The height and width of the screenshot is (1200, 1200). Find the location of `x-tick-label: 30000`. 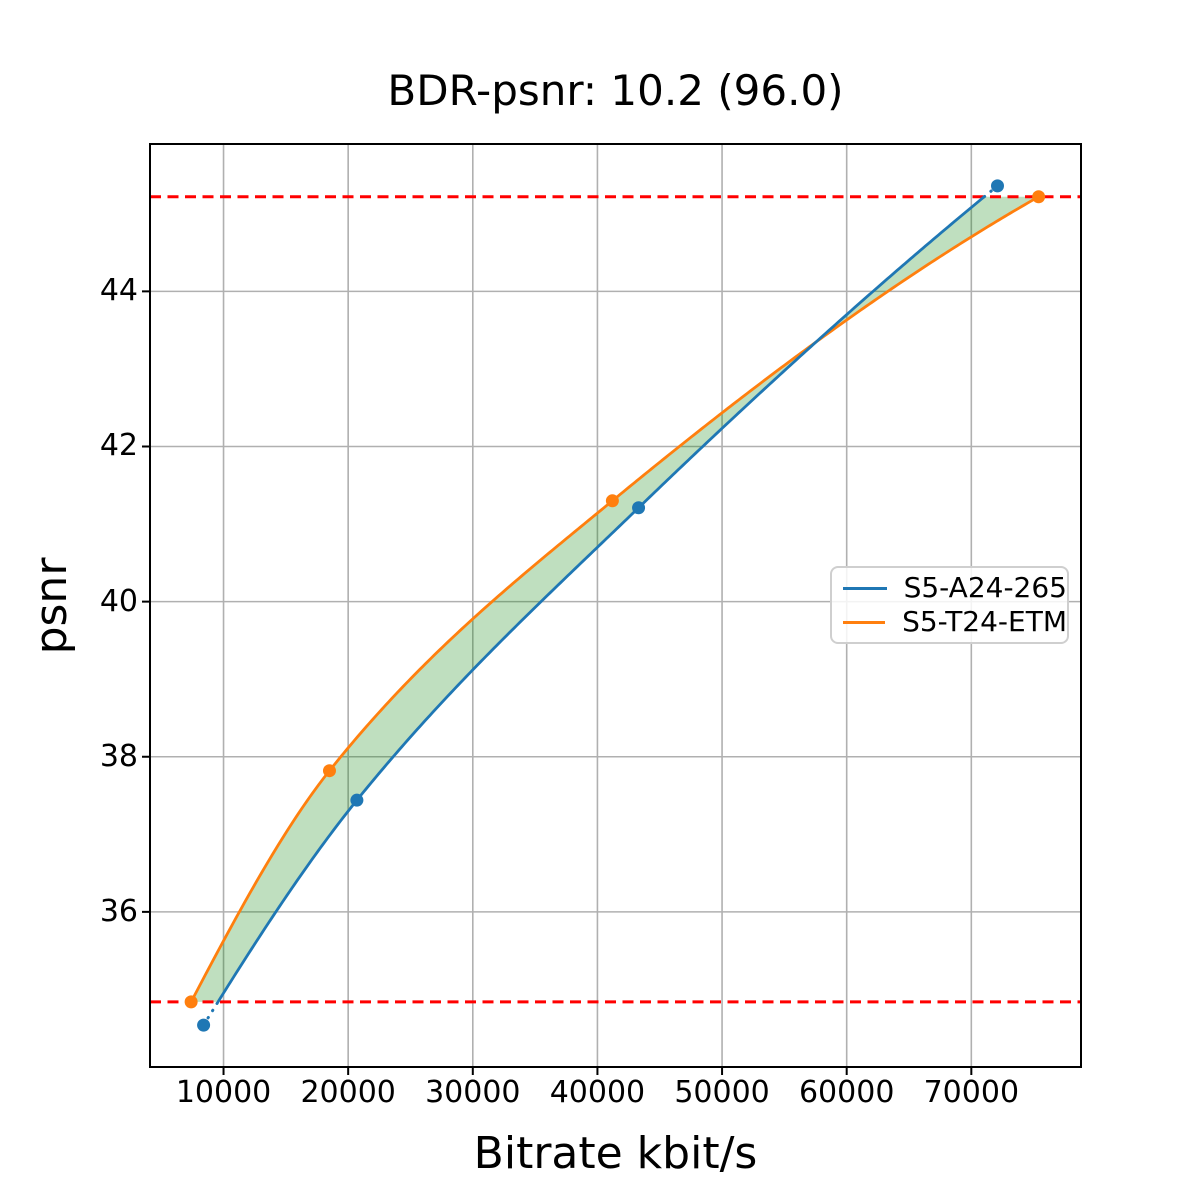

x-tick-label: 30000 is located at coordinates (473, 1092).